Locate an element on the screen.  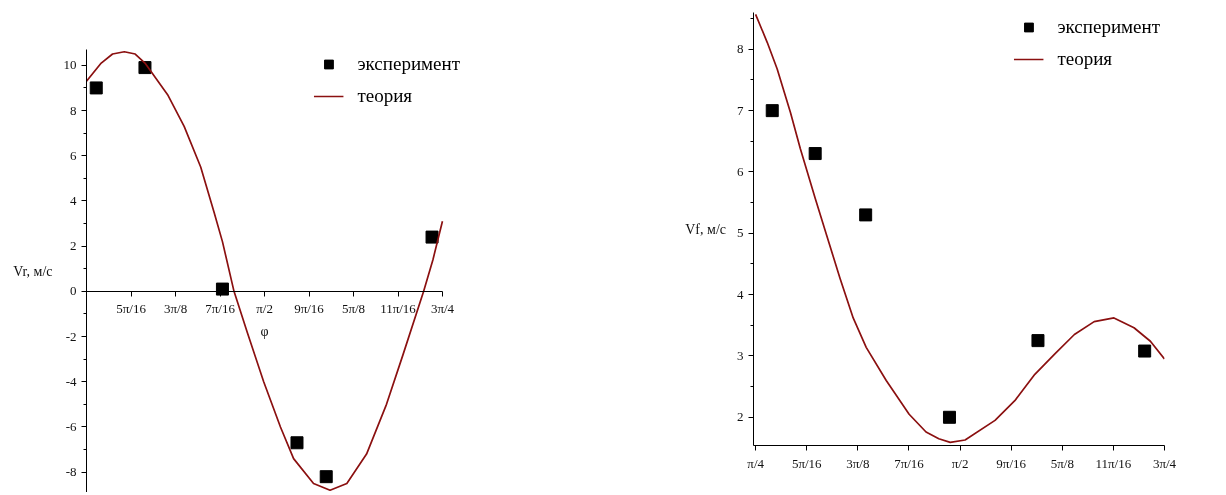
x-axis-title: φ is located at coordinates (264, 331).